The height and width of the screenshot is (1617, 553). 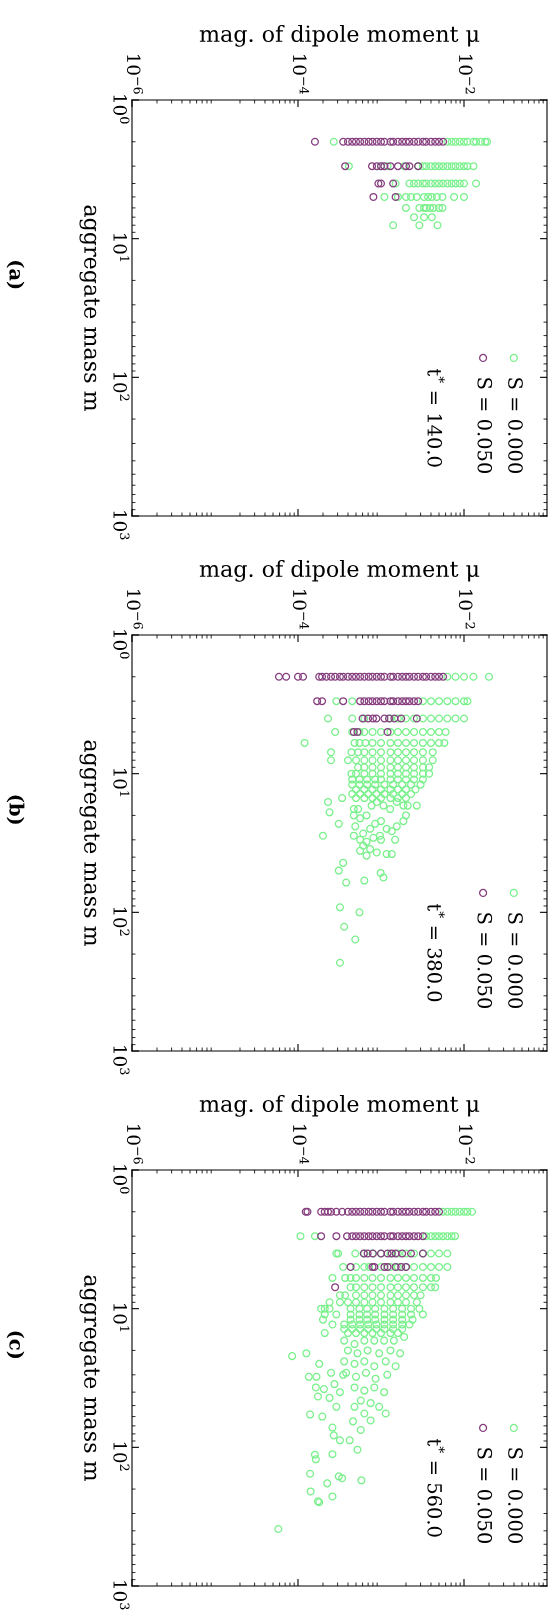 What do you see at coordinates (436, 417) in the screenshot?
I see `annotation: t$^{*}$ = 140.0` at bounding box center [436, 417].